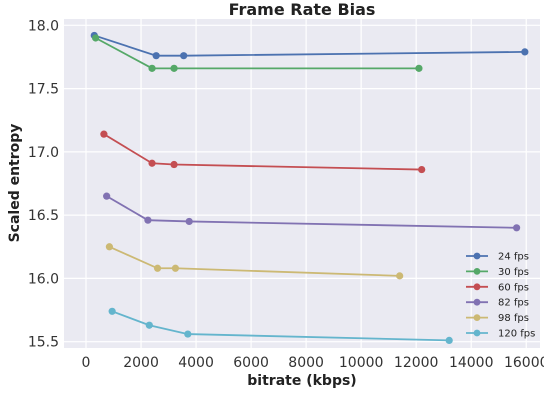 Image resolution: width=544 pixels, height=396 pixels. I want to click on series-98-fps, so click(254, 261).